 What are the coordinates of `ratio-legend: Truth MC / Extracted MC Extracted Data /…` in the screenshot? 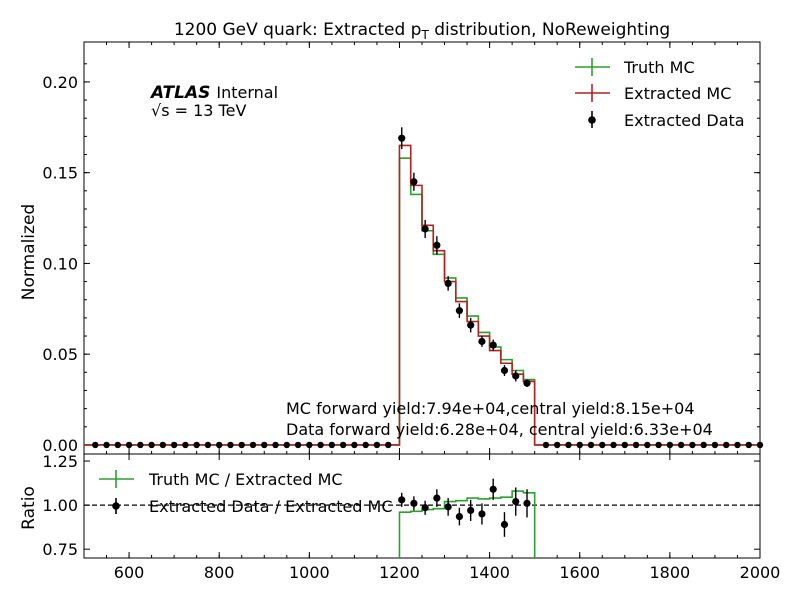 It's located at (246, 493).